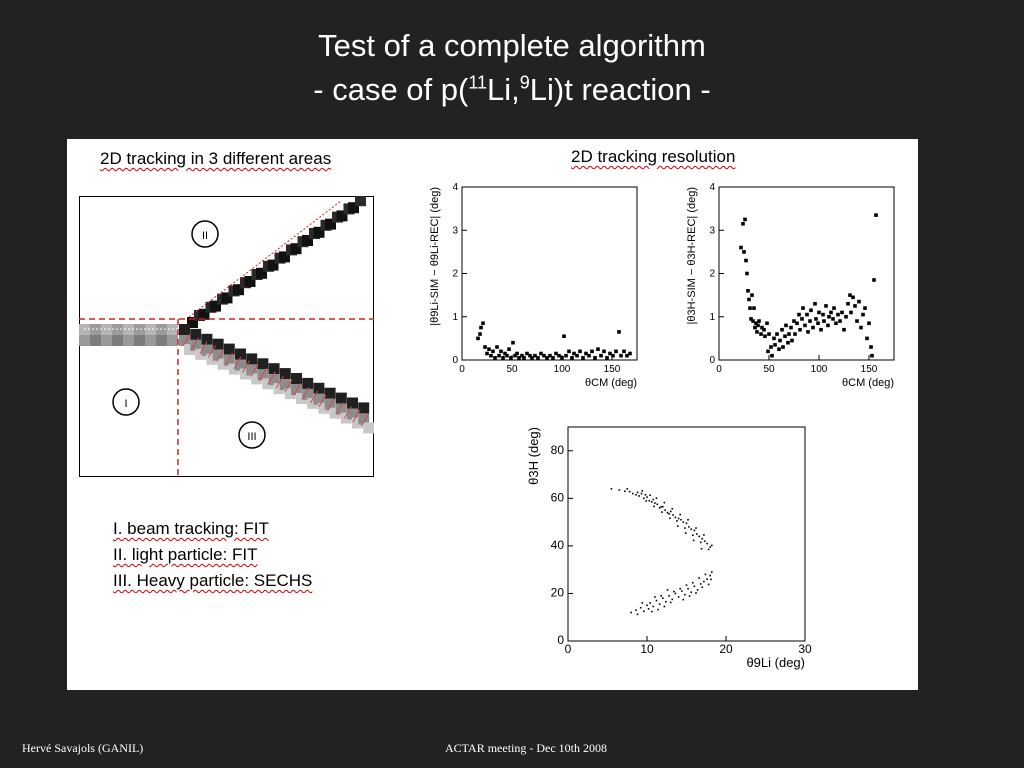 The height and width of the screenshot is (768, 1024). I want to click on kinematics-plot: 0 10 20 30 0 20 40 60 80 θ9Li (deg) θ3H (deg), so click(669, 548).